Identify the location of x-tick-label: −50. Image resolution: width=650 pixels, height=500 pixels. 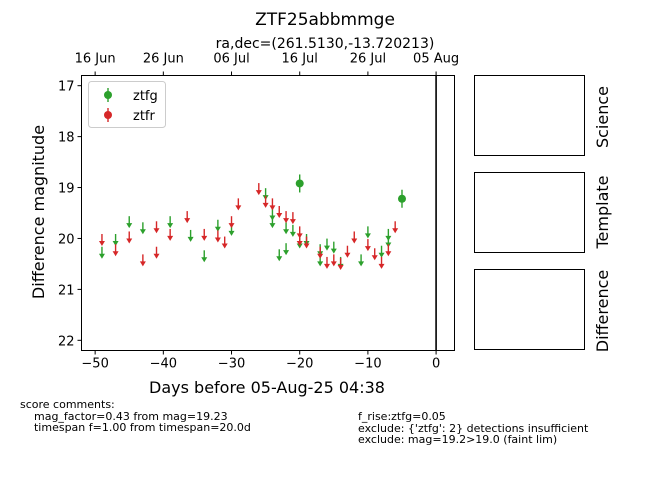
(94, 364).